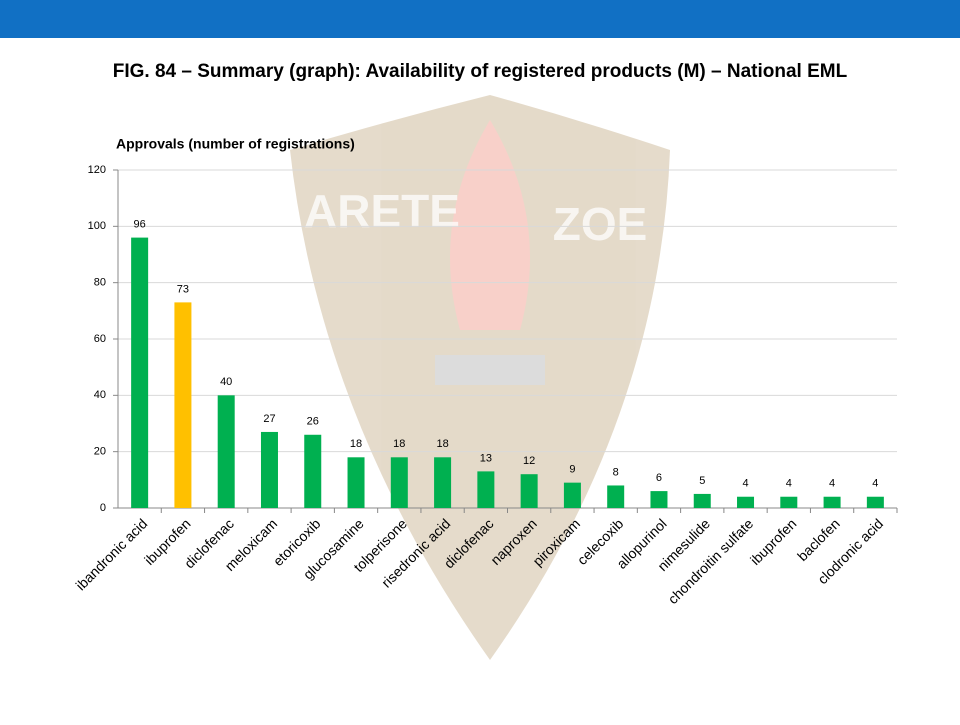  I want to click on data-label: 96, so click(140, 225).